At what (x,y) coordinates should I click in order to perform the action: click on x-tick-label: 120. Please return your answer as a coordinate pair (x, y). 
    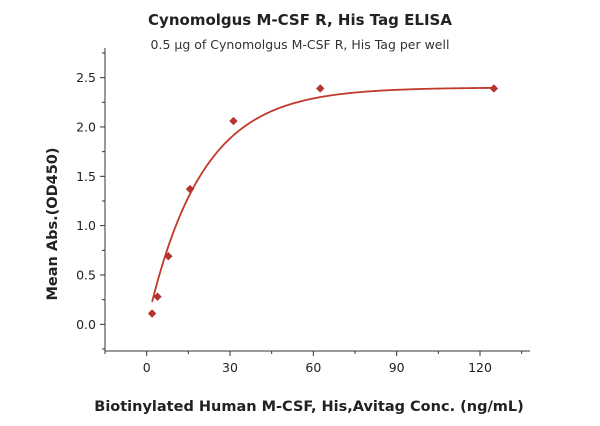
    Looking at the image, I should click on (480, 367).